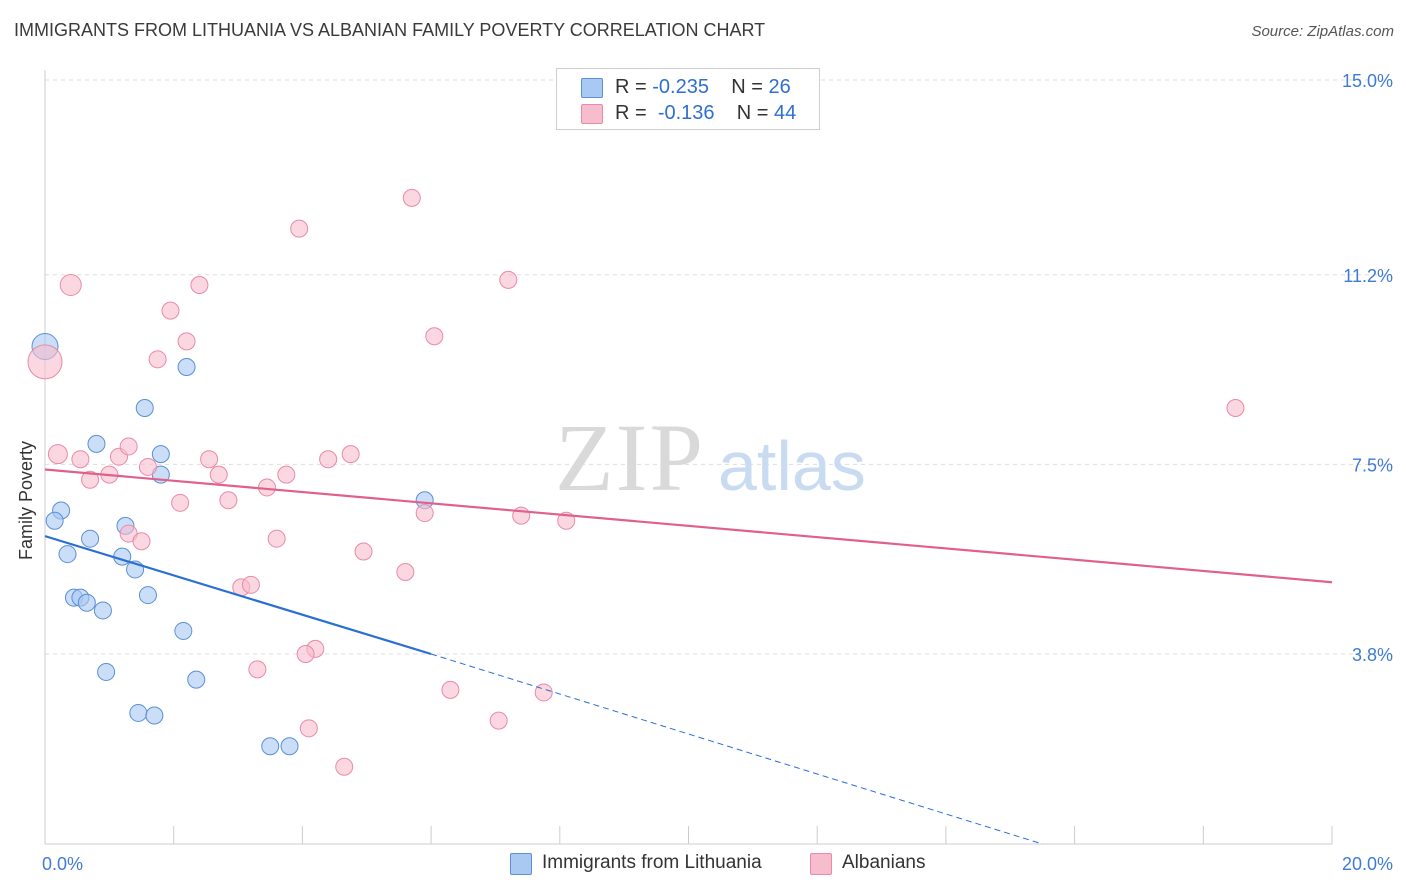 Image resolution: width=1406 pixels, height=892 pixels. I want to click on y-tick-label: 15.0%, so click(1367, 81).